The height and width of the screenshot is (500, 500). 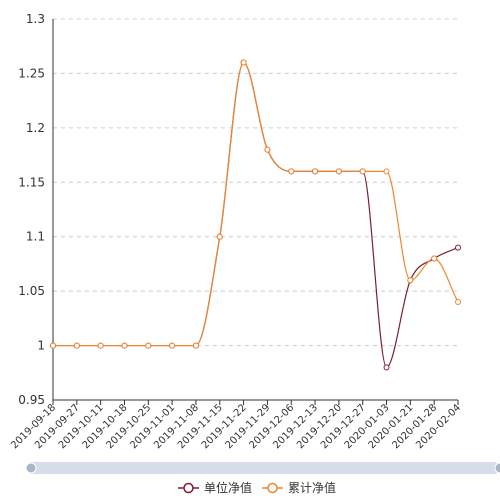 I want to click on legend-item-cumulative-nav: 累计净值, so click(x=299, y=487).